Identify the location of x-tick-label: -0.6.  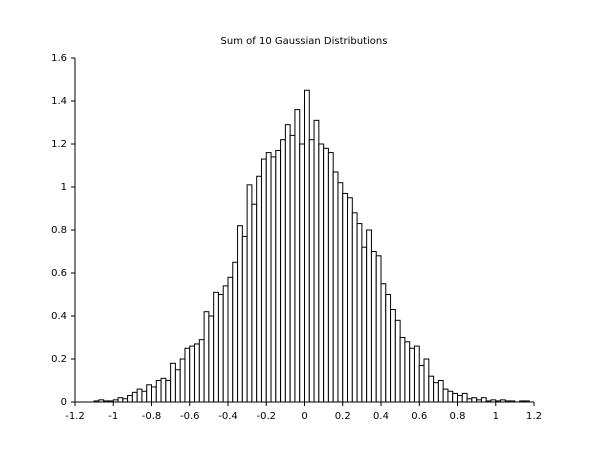
(190, 416).